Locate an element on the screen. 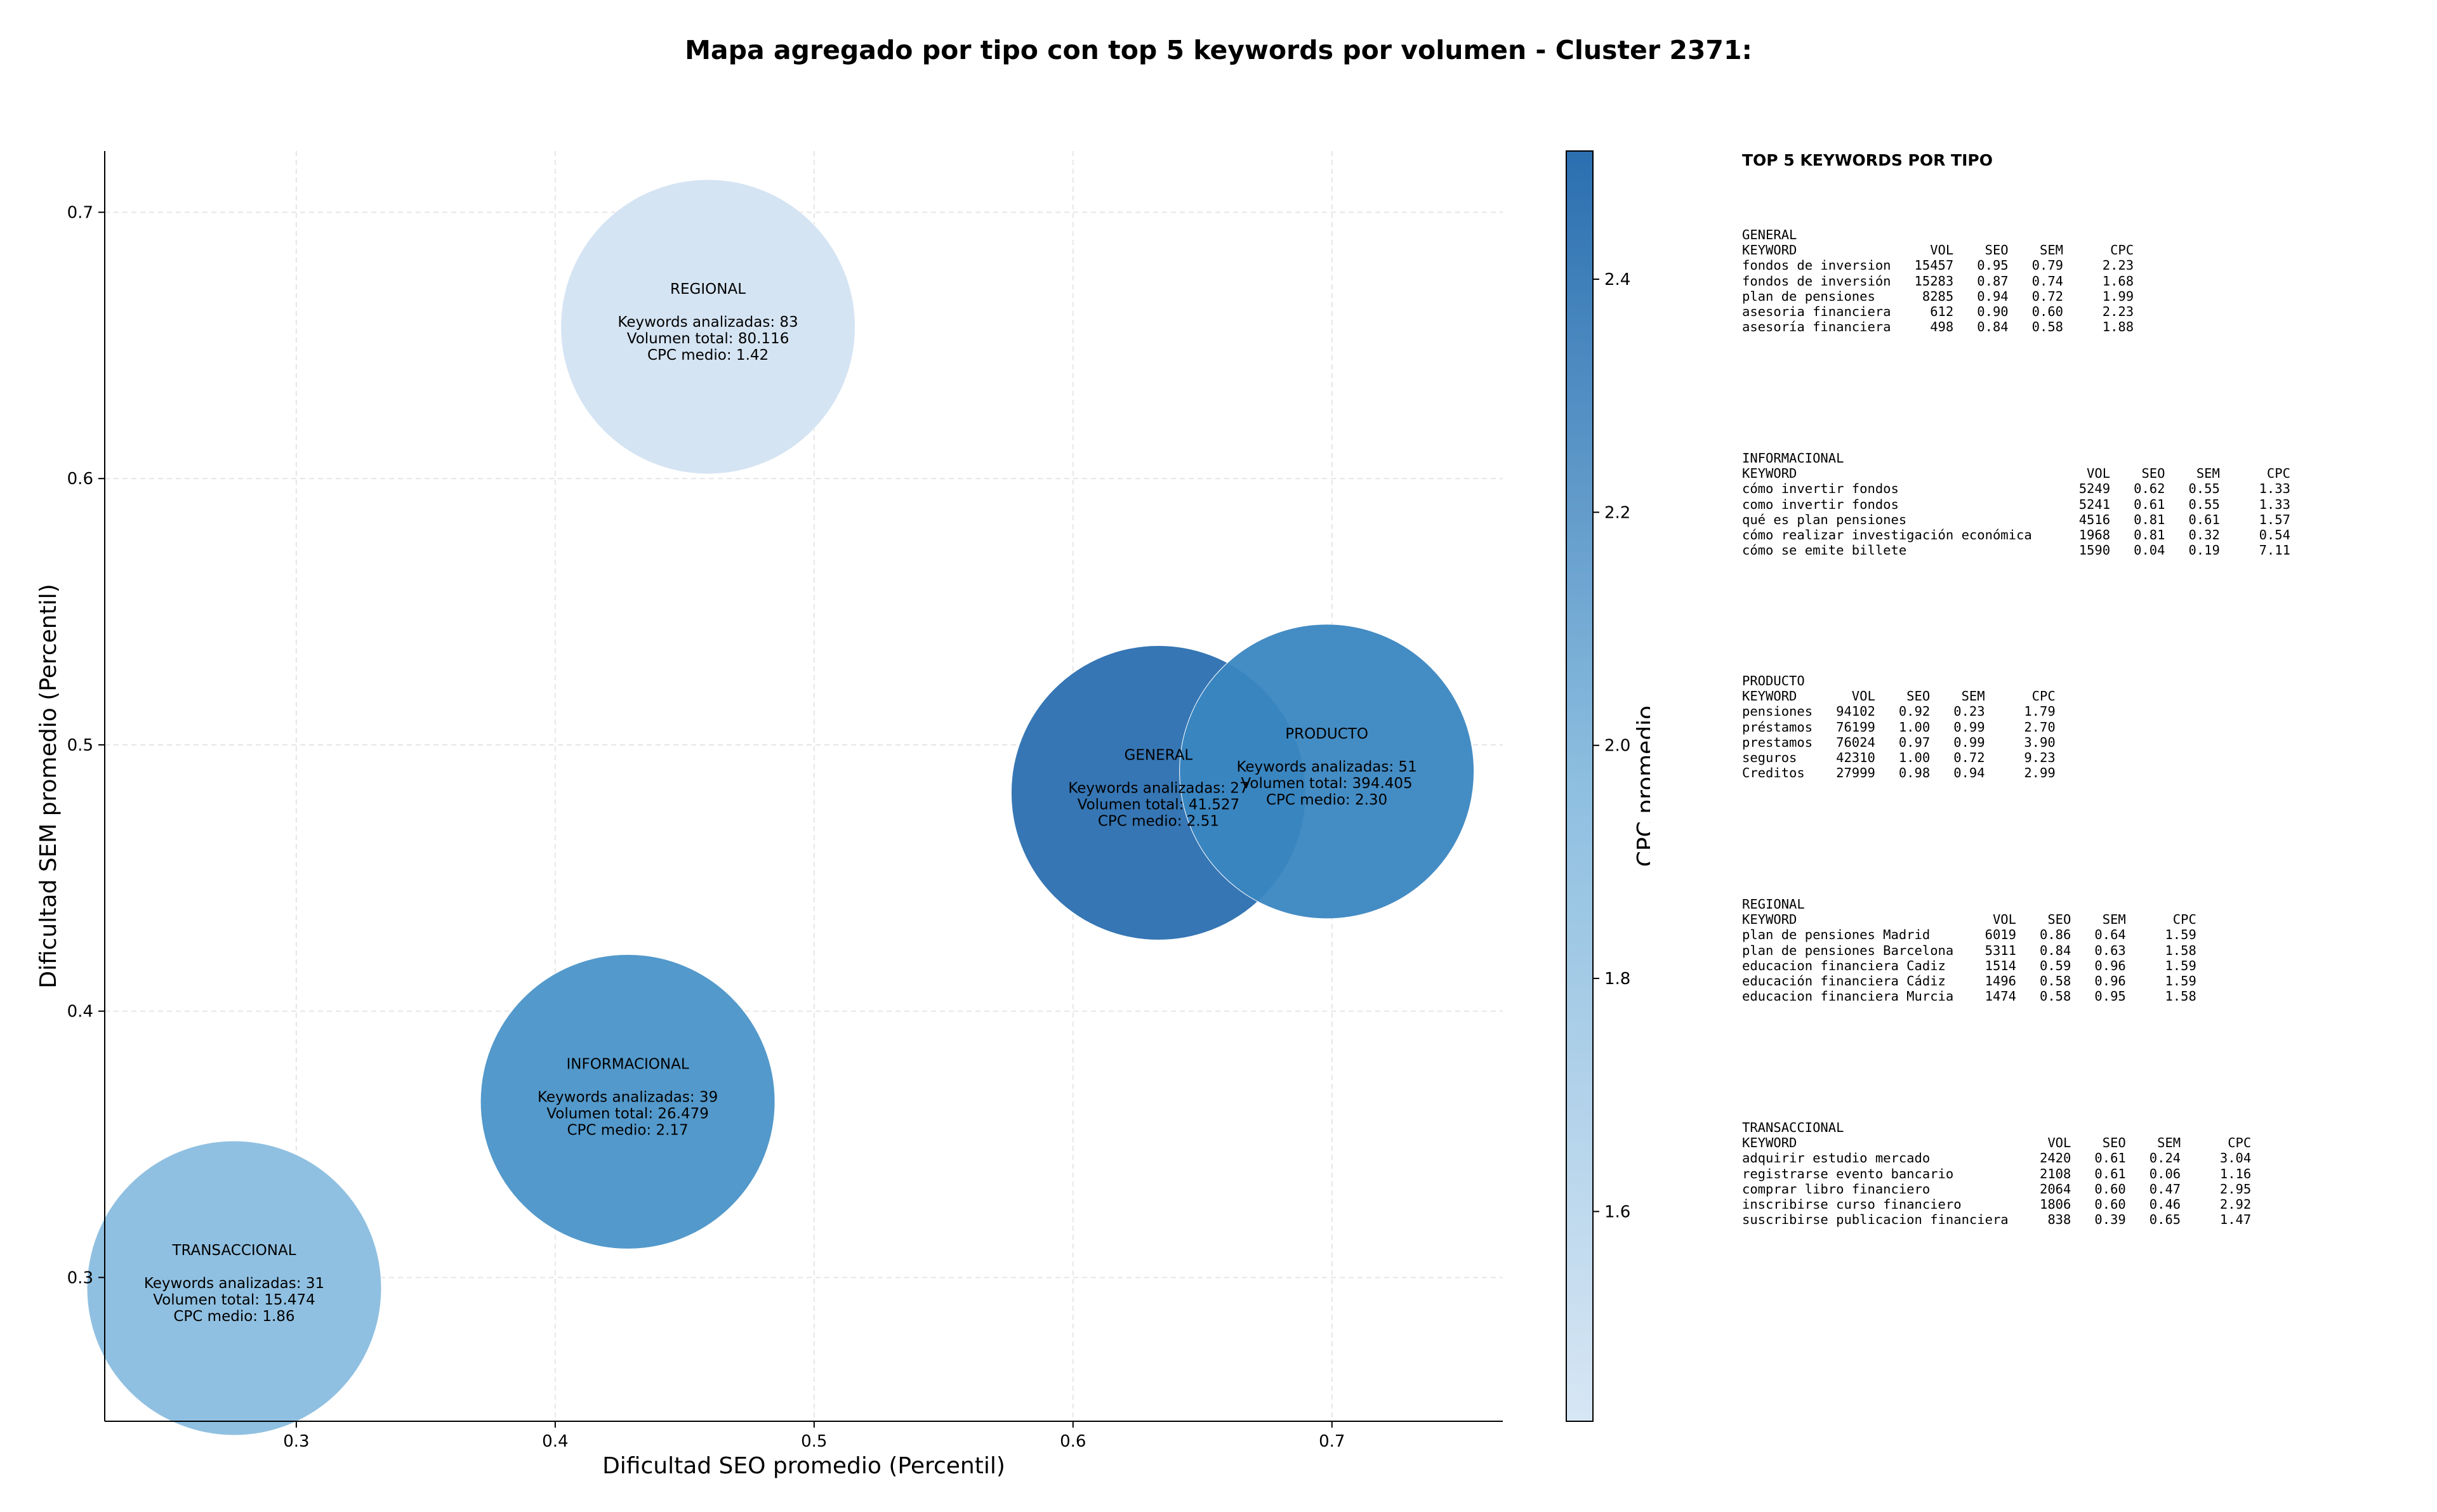 The image size is (2437, 1512). y-tick-label: 0.7 is located at coordinates (80, 214).